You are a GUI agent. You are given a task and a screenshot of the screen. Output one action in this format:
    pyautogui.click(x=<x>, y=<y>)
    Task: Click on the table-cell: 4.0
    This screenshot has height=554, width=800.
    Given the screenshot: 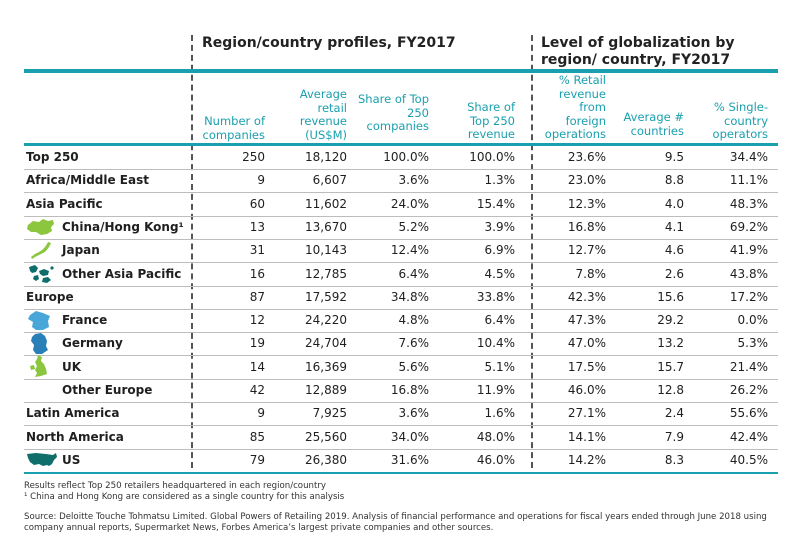 What is the action you would take?
    pyautogui.click(x=674, y=203)
    